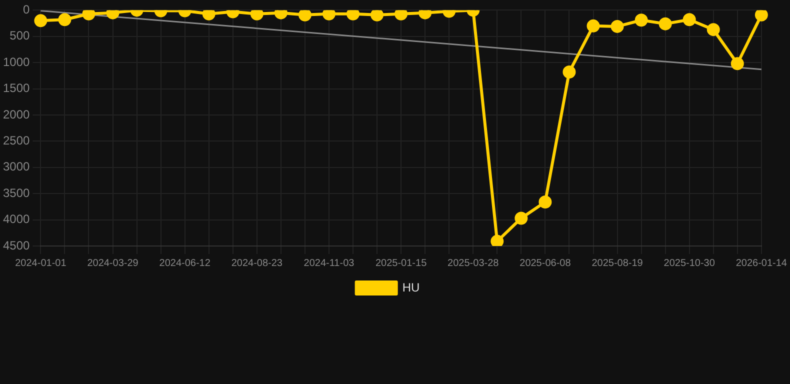  Describe the element at coordinates (16, 88) in the screenshot. I see `y-tick-label: 1500` at that location.